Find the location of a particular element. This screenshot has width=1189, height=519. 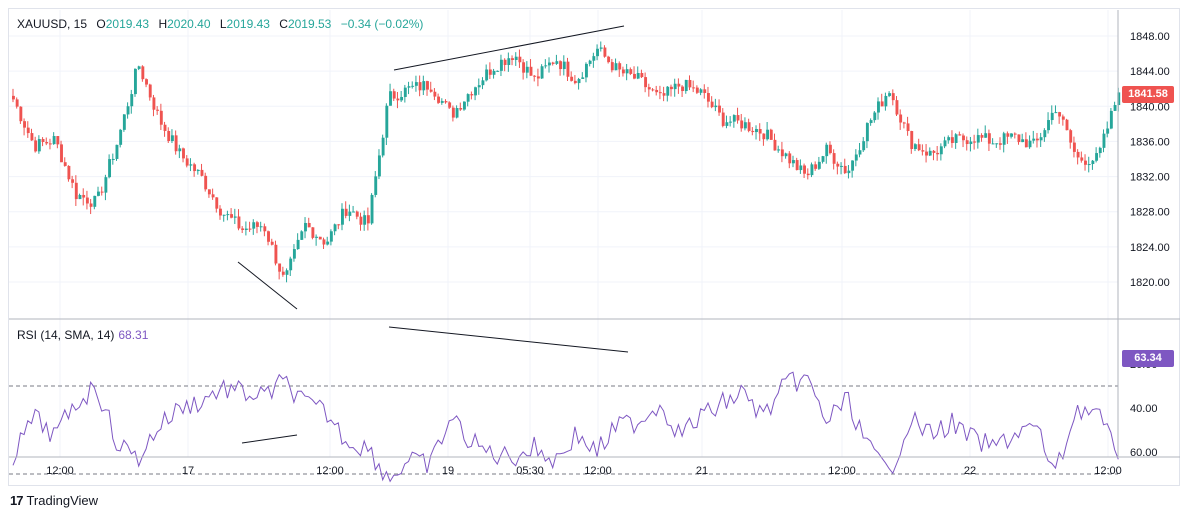

open-value: 2019.43 is located at coordinates (127, 24).